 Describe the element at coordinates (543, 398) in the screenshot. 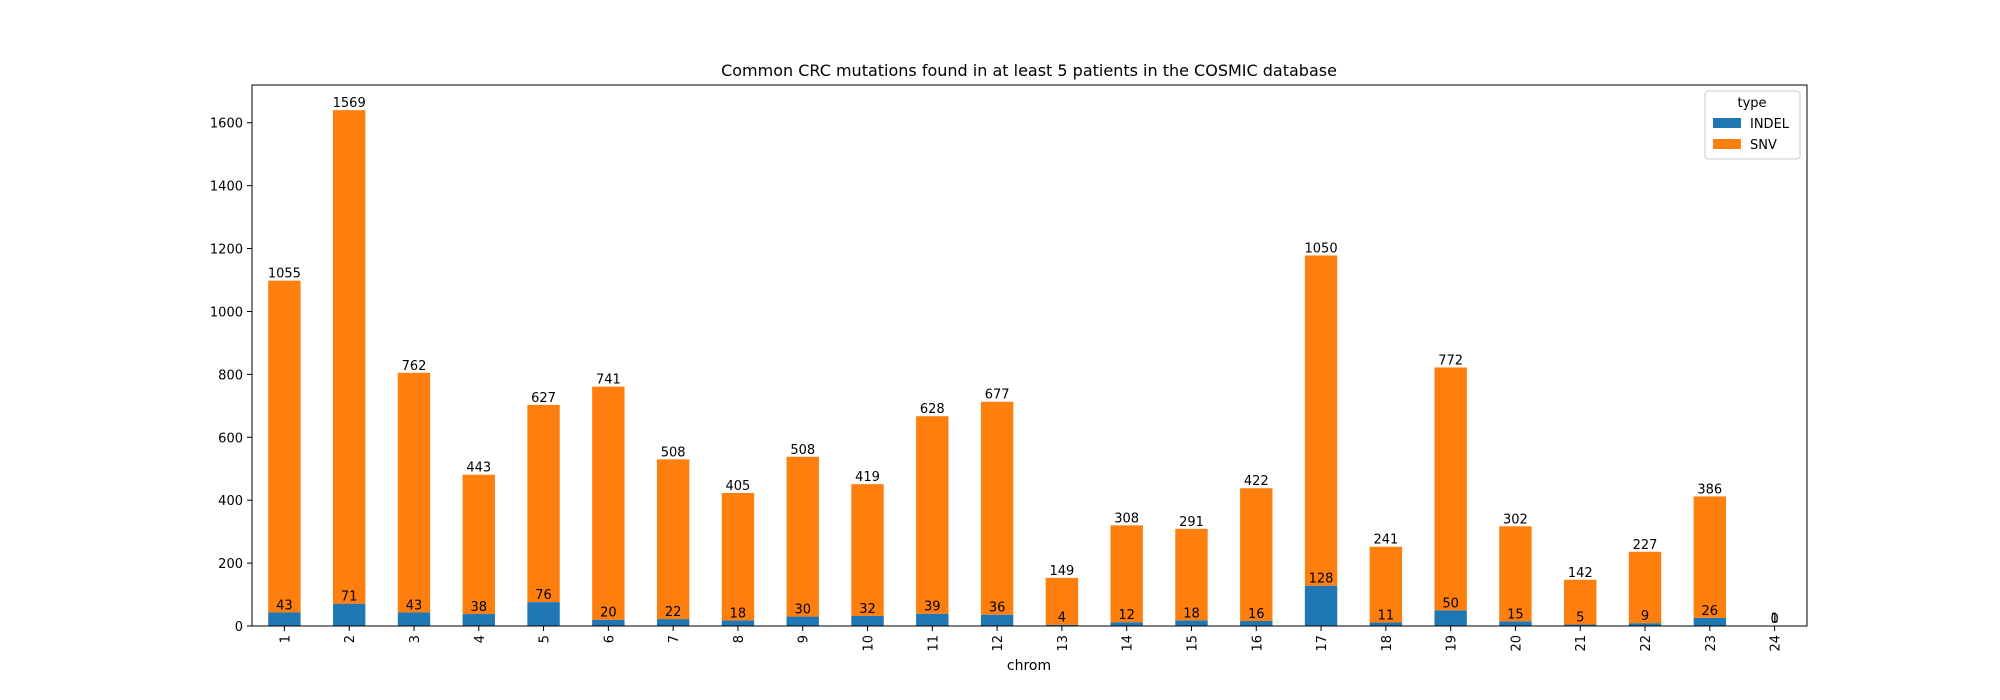

I see `data-label-snv-5: 627` at that location.